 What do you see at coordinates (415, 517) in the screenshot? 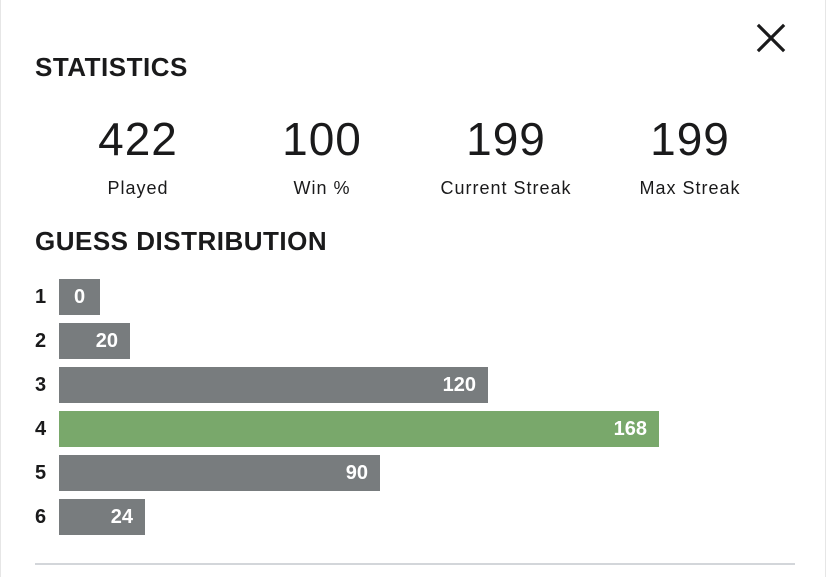
I see `distribution-row: 6 24` at bounding box center [415, 517].